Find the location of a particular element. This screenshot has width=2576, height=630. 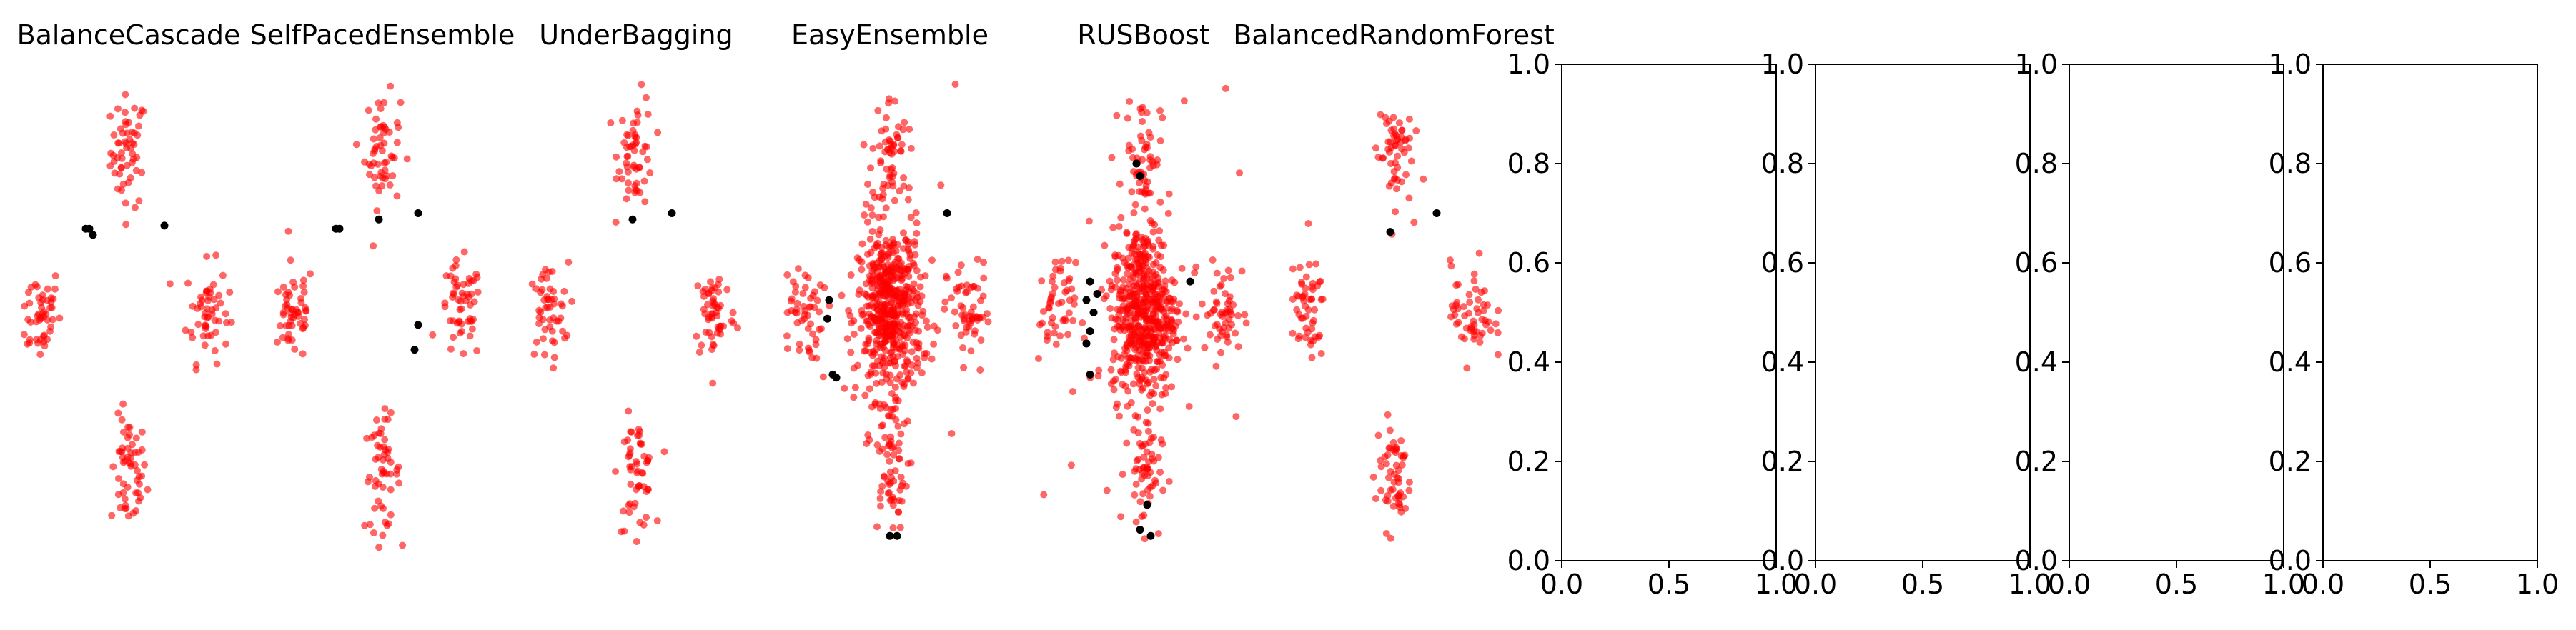

subplot-4: EasyEnsemble is located at coordinates (888, 279).